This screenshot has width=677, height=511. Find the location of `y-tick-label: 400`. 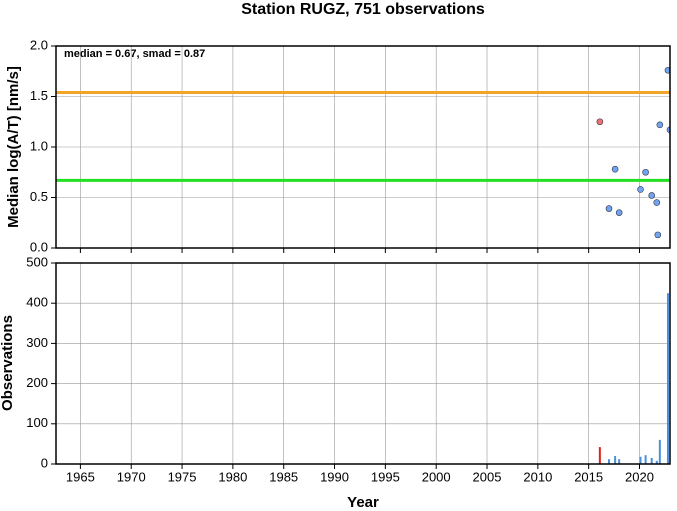

y-tick-label: 400 is located at coordinates (37, 302).